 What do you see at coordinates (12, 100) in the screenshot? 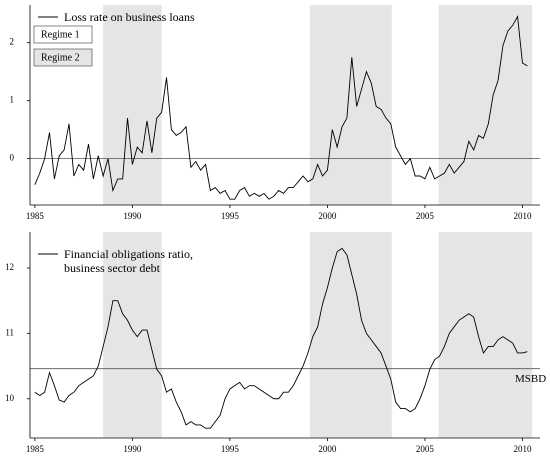
I see `y-tick-label: 1` at bounding box center [12, 100].